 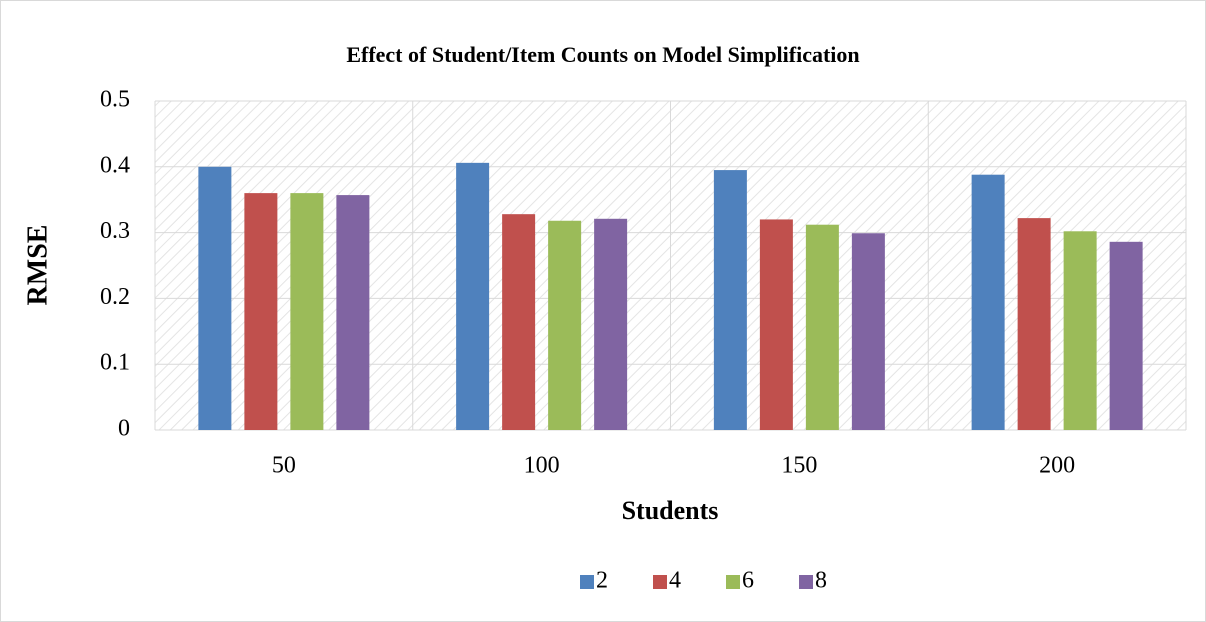 I want to click on legend-label: 6, so click(x=748, y=581).